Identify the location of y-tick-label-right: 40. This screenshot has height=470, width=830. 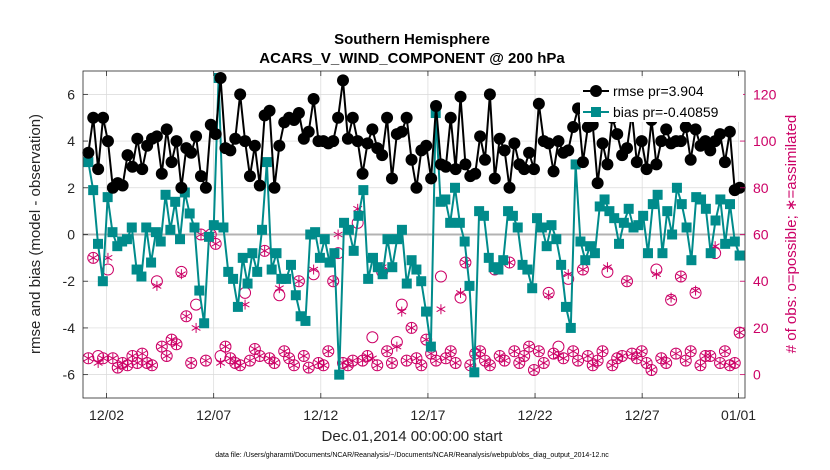
(761, 281).